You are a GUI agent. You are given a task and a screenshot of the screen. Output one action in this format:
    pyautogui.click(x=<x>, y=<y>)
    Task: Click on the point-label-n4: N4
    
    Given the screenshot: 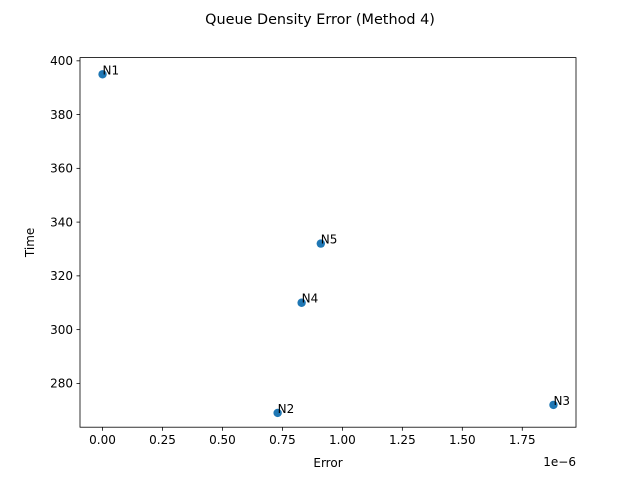 What is the action you would take?
    pyautogui.click(x=310, y=299)
    